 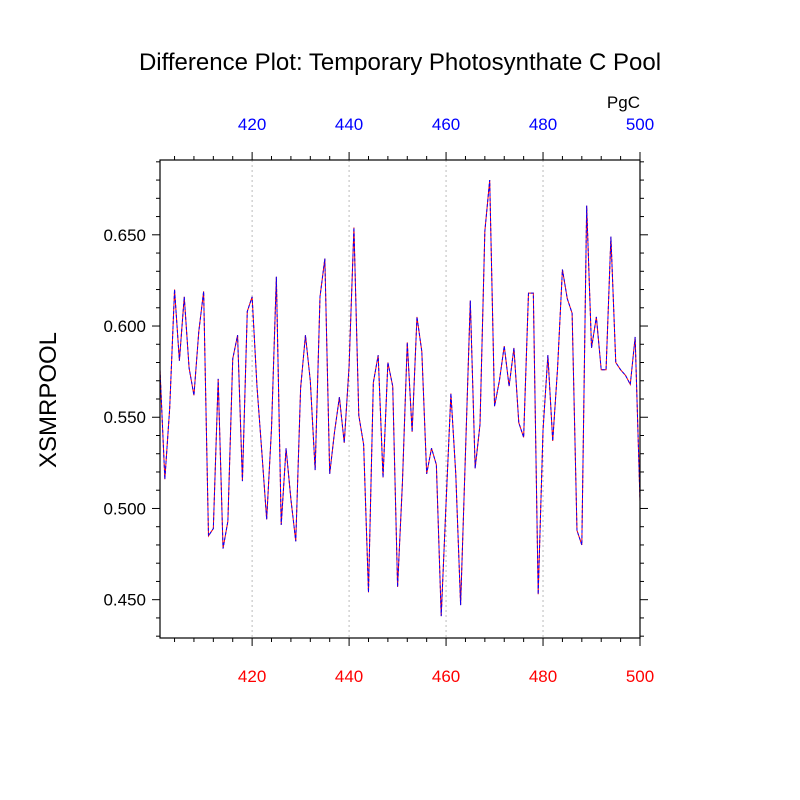 What do you see at coordinates (349, 124) in the screenshot?
I see `x-tick-label-top-1: 440` at bounding box center [349, 124].